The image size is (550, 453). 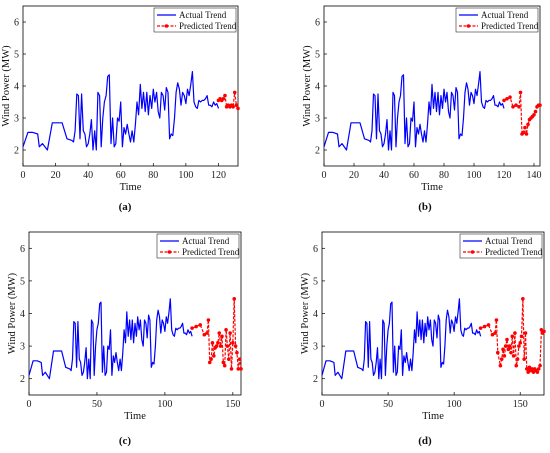 I want to click on series-line-predicted, so click(x=216, y=334).